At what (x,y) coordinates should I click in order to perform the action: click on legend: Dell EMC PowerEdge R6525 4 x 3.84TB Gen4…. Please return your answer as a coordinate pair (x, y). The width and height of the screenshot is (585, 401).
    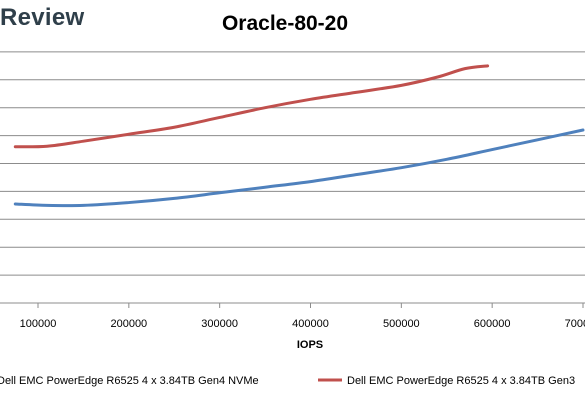
    Looking at the image, I should click on (287, 381).